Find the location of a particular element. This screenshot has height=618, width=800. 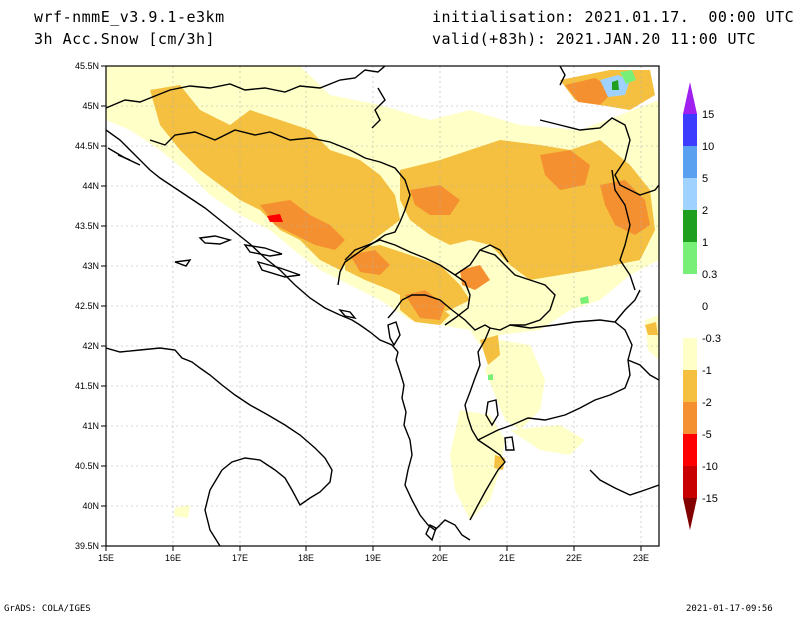

field-title: 3h Acc.Snow [cm/3h] is located at coordinates (125, 39).